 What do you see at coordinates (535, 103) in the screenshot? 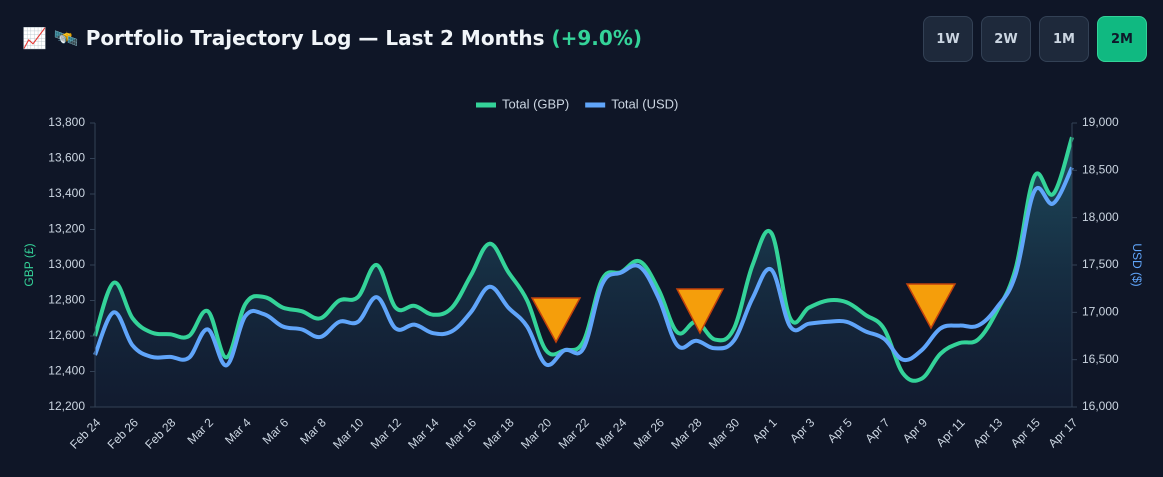
I see `legend-label: Total (GBP)` at bounding box center [535, 103].